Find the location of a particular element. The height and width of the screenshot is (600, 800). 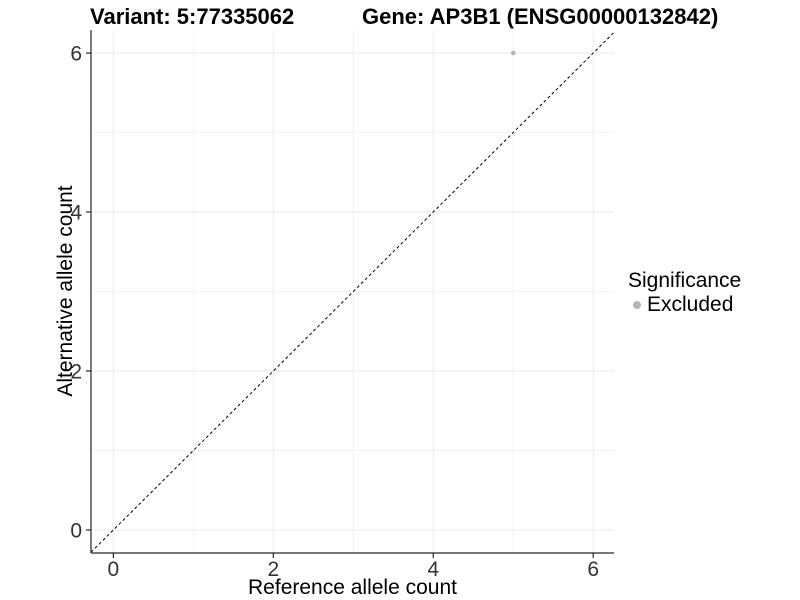

legend-key is located at coordinates (637, 305).